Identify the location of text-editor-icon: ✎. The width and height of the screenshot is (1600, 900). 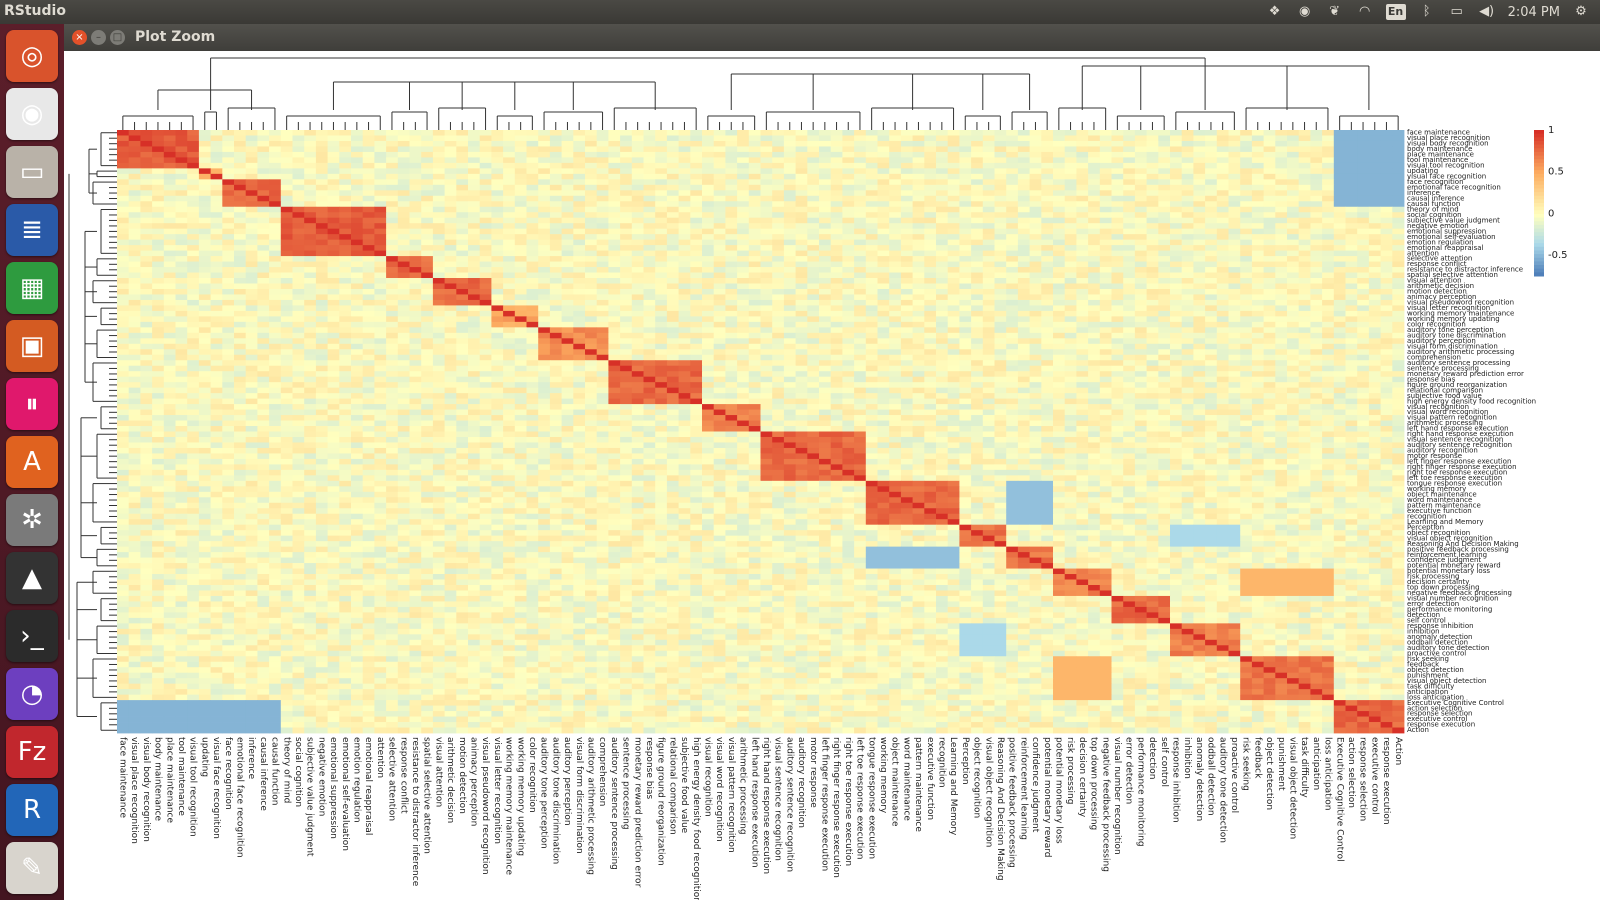
(32, 868).